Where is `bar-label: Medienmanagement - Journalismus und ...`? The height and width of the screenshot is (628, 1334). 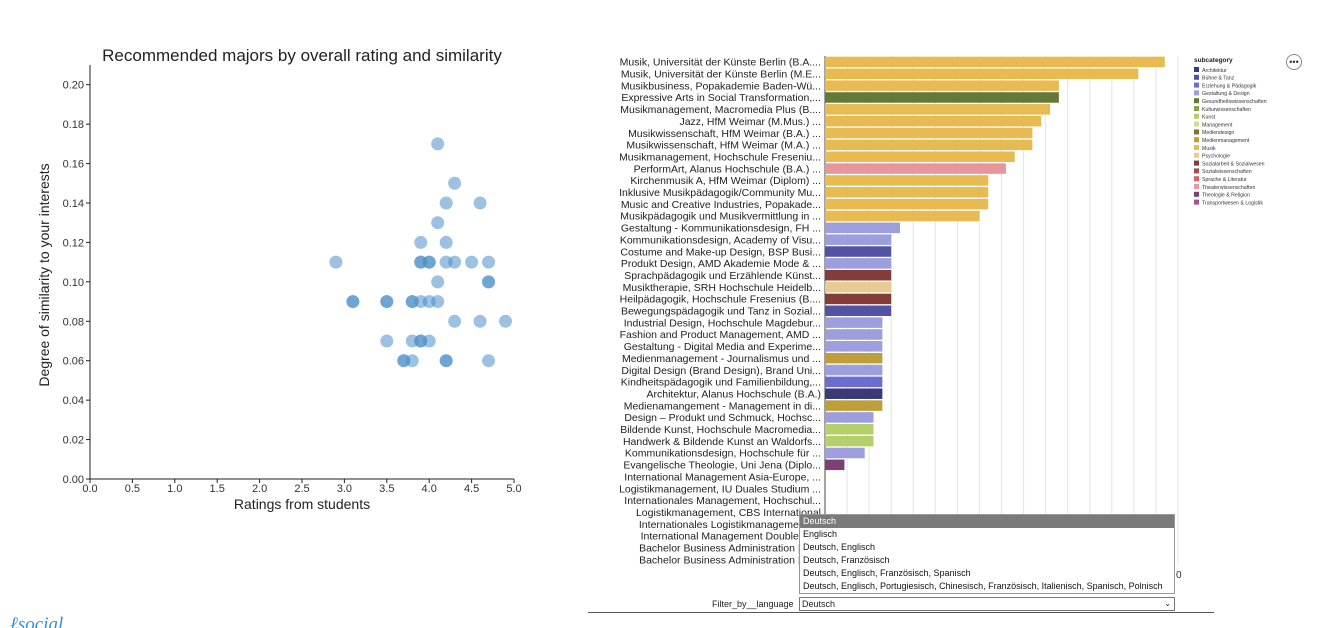
bar-label: Medienmanagement - Journalismus und ... is located at coordinates (721, 359).